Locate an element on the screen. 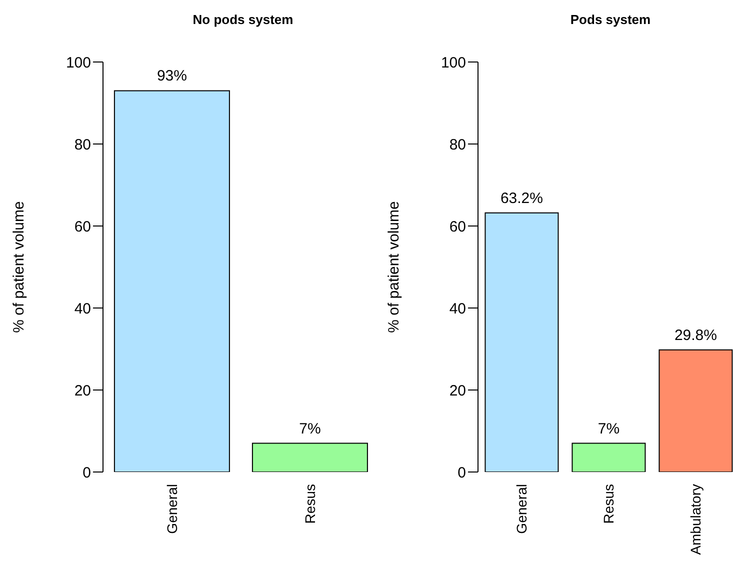 The width and height of the screenshot is (745, 588). data-label: 63.2% is located at coordinates (521, 198).